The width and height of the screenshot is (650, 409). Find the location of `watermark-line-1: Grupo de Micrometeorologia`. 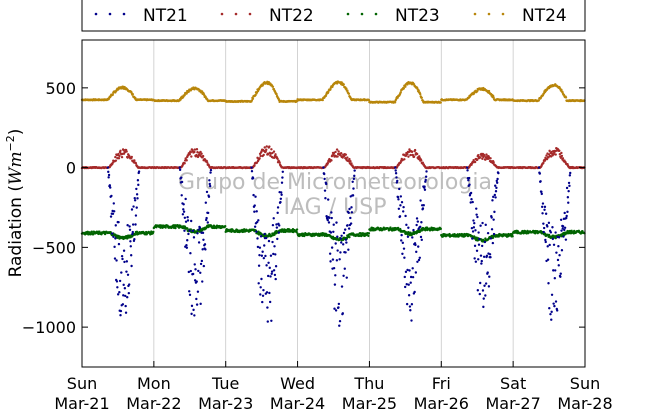

watermark-line-1: Grupo de Micrometeorologia is located at coordinates (335, 182).